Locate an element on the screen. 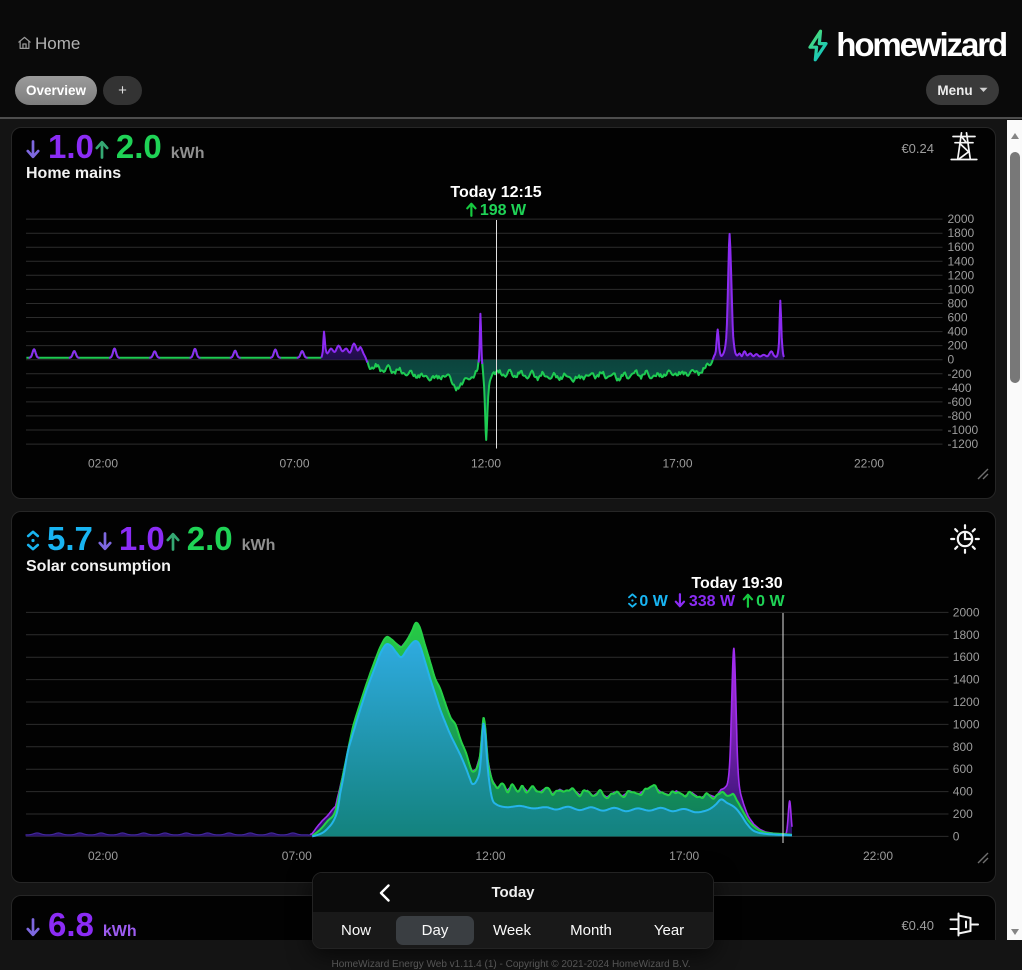 The height and width of the screenshot is (970, 1022). svg-text: -800 is located at coordinates (960, 416).